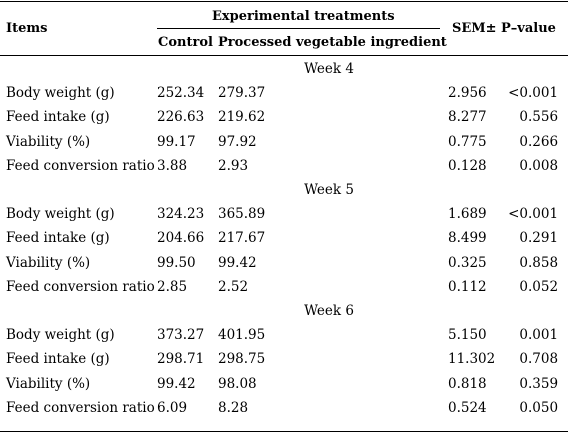  What do you see at coordinates (472, 359) in the screenshot?
I see `sem-cell: 11.302` at bounding box center [472, 359].